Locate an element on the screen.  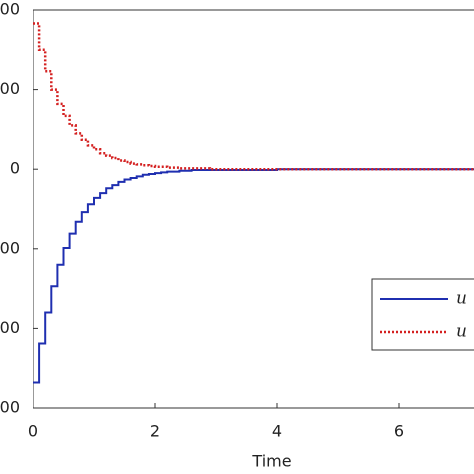
x-tick-label: 4 is located at coordinates (277, 431).